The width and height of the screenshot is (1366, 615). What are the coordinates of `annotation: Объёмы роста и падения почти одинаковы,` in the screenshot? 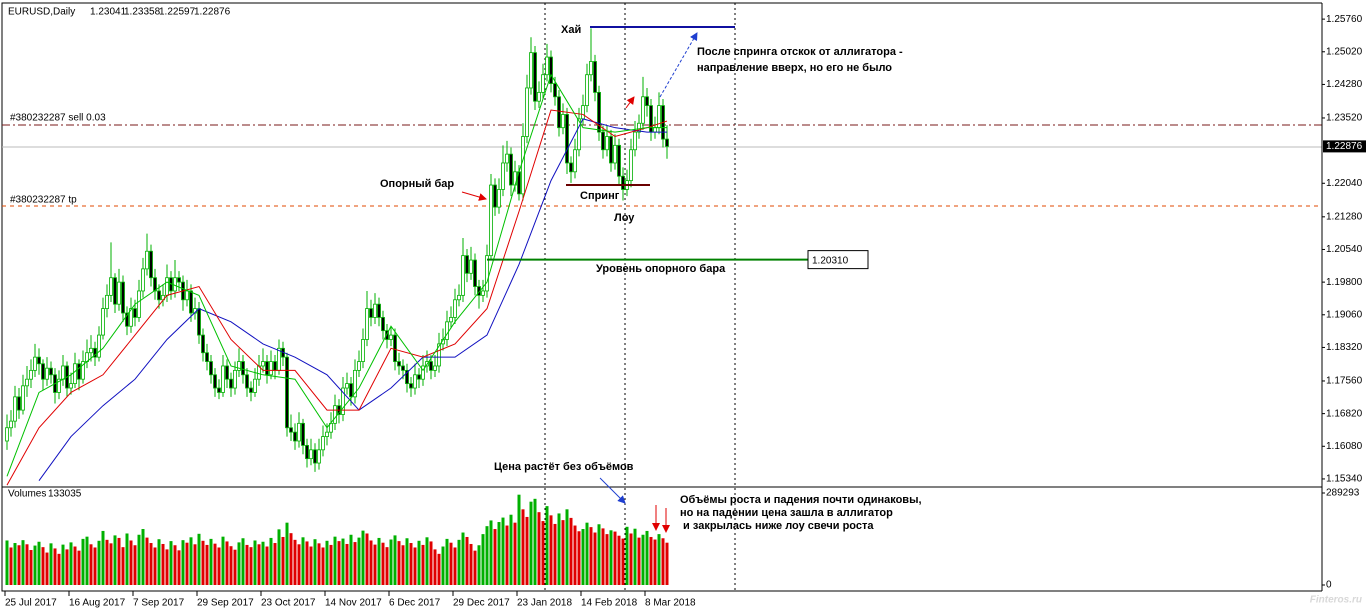 It's located at (801, 500).